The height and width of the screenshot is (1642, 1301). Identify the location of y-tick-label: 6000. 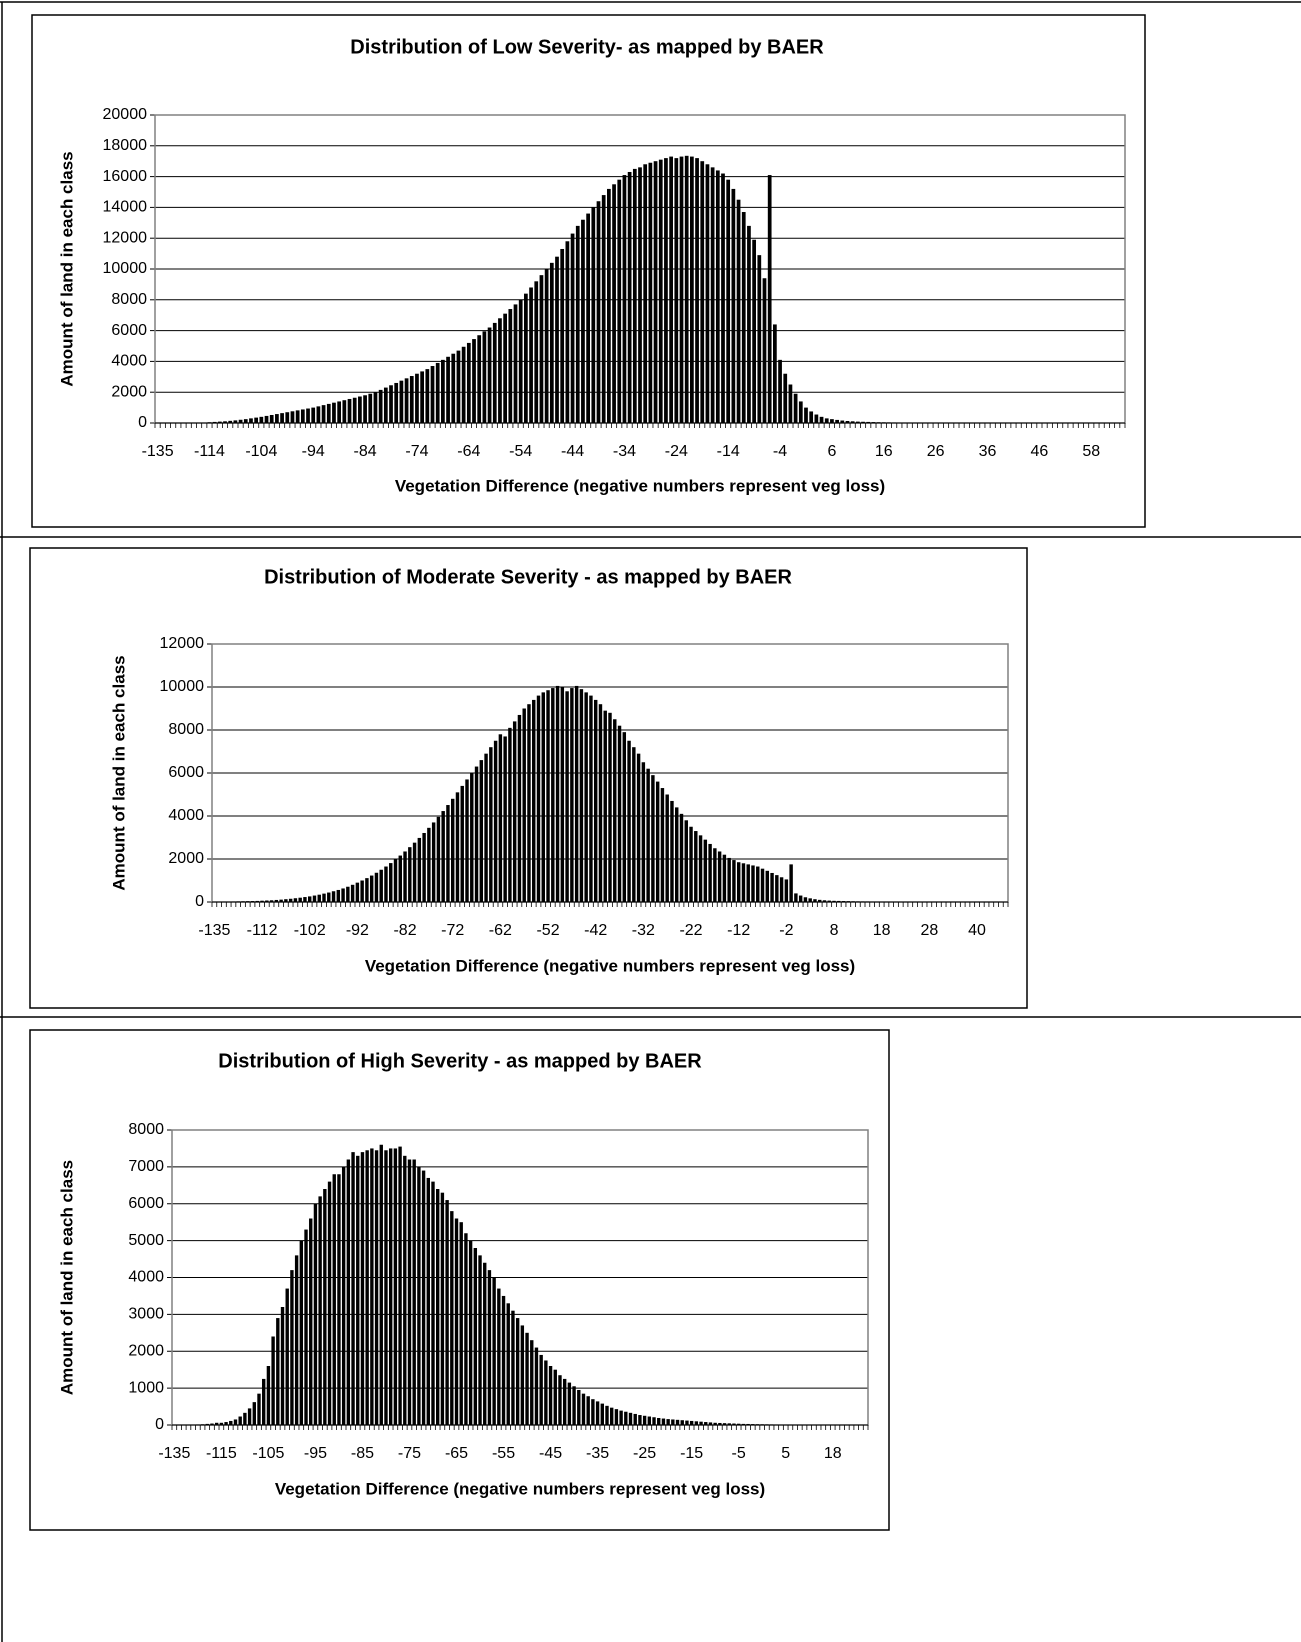
(186, 772).